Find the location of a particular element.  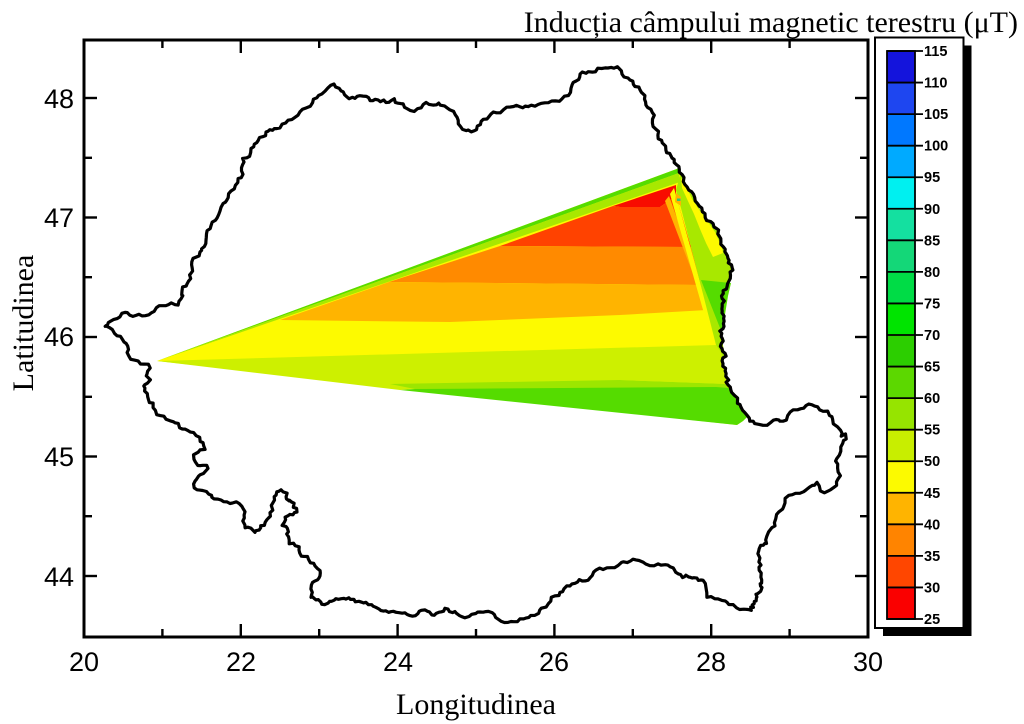

svg-text: 48 is located at coordinates (59, 99).